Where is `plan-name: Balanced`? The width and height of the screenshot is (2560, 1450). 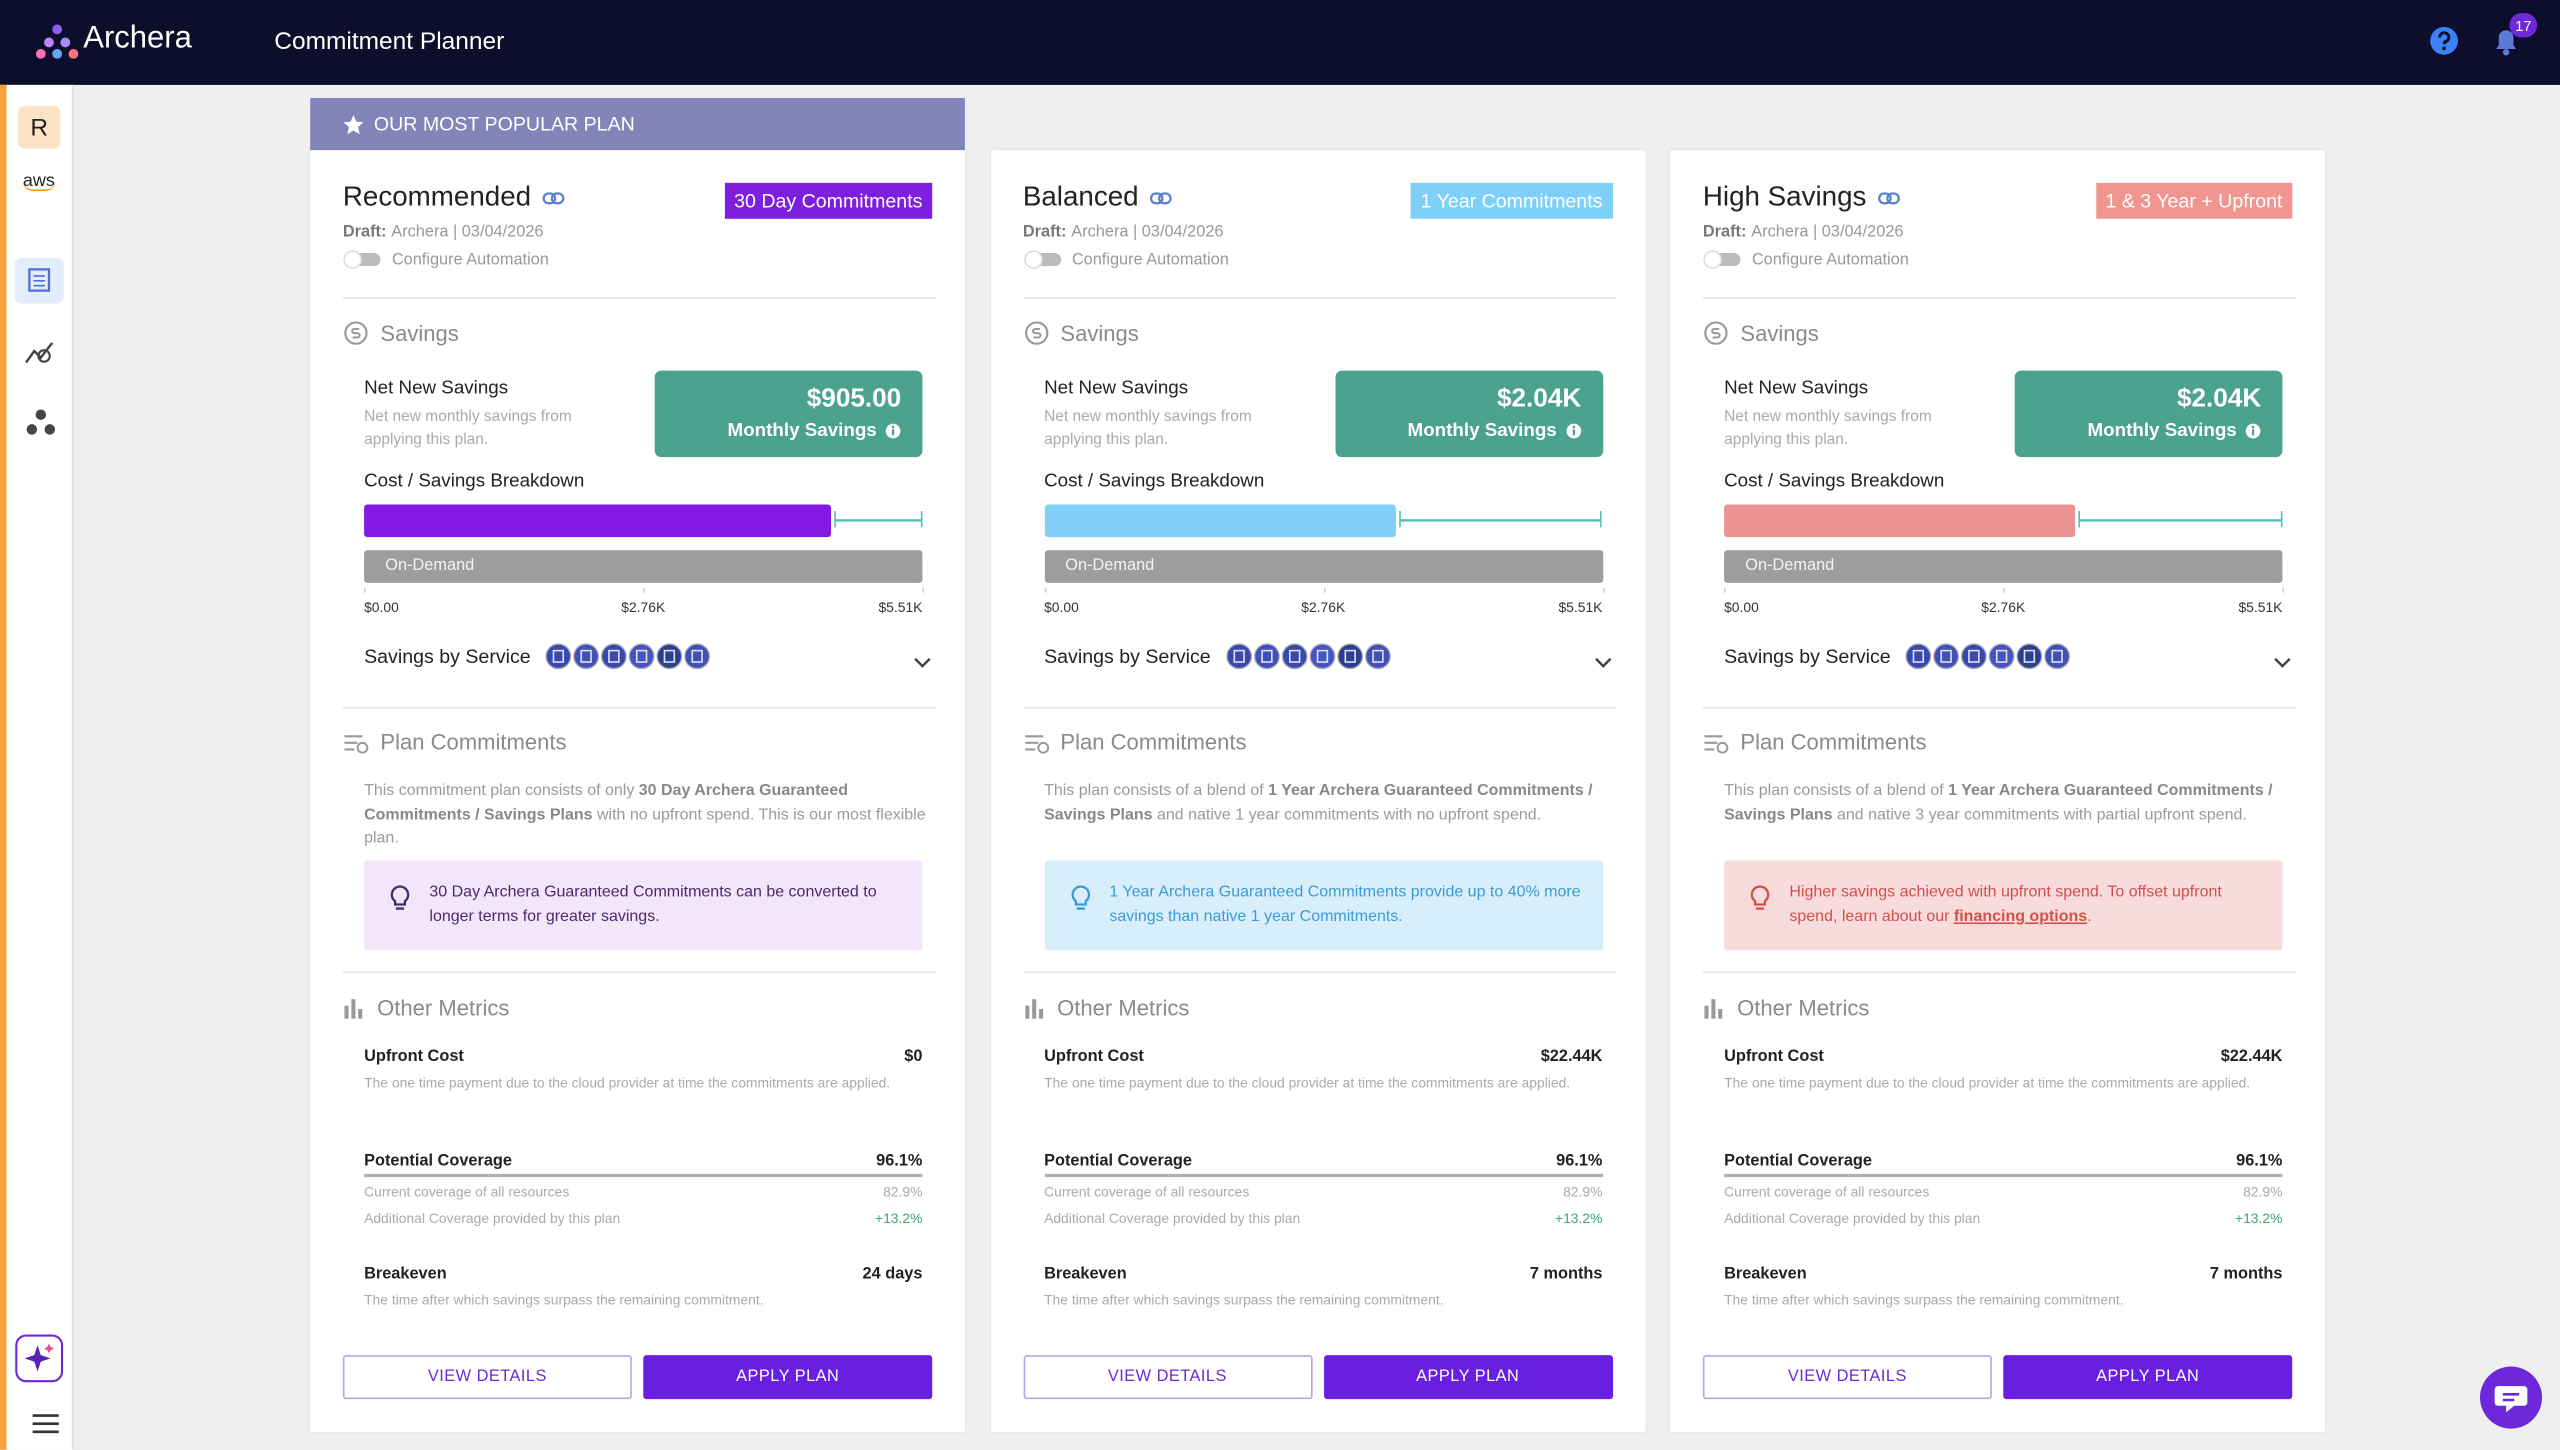 plan-name: Balanced is located at coordinates (1080, 197).